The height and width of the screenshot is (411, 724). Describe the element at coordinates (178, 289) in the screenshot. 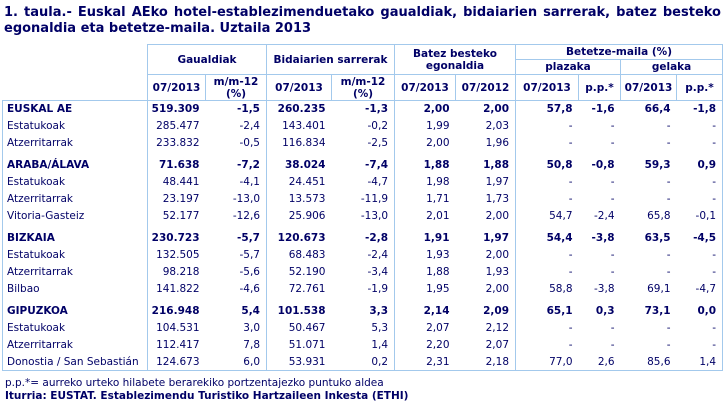

I see `cell-value: 141.822` at that location.